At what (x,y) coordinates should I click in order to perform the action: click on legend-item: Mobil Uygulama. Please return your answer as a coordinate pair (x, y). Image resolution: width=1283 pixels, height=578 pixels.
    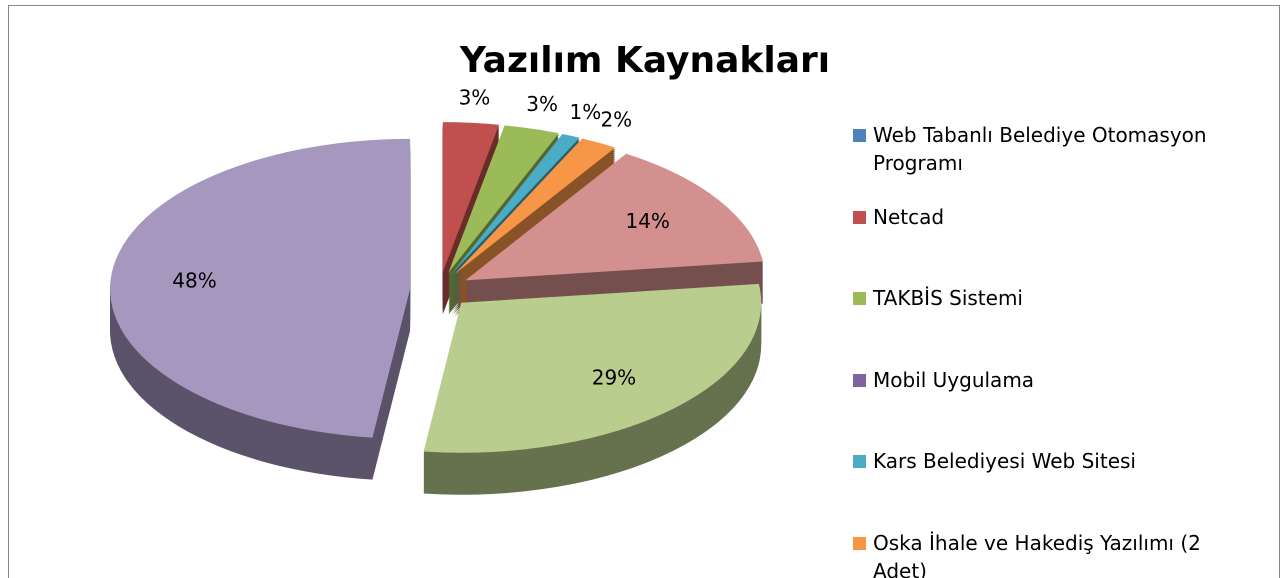
    Looking at the image, I should click on (1053, 380).